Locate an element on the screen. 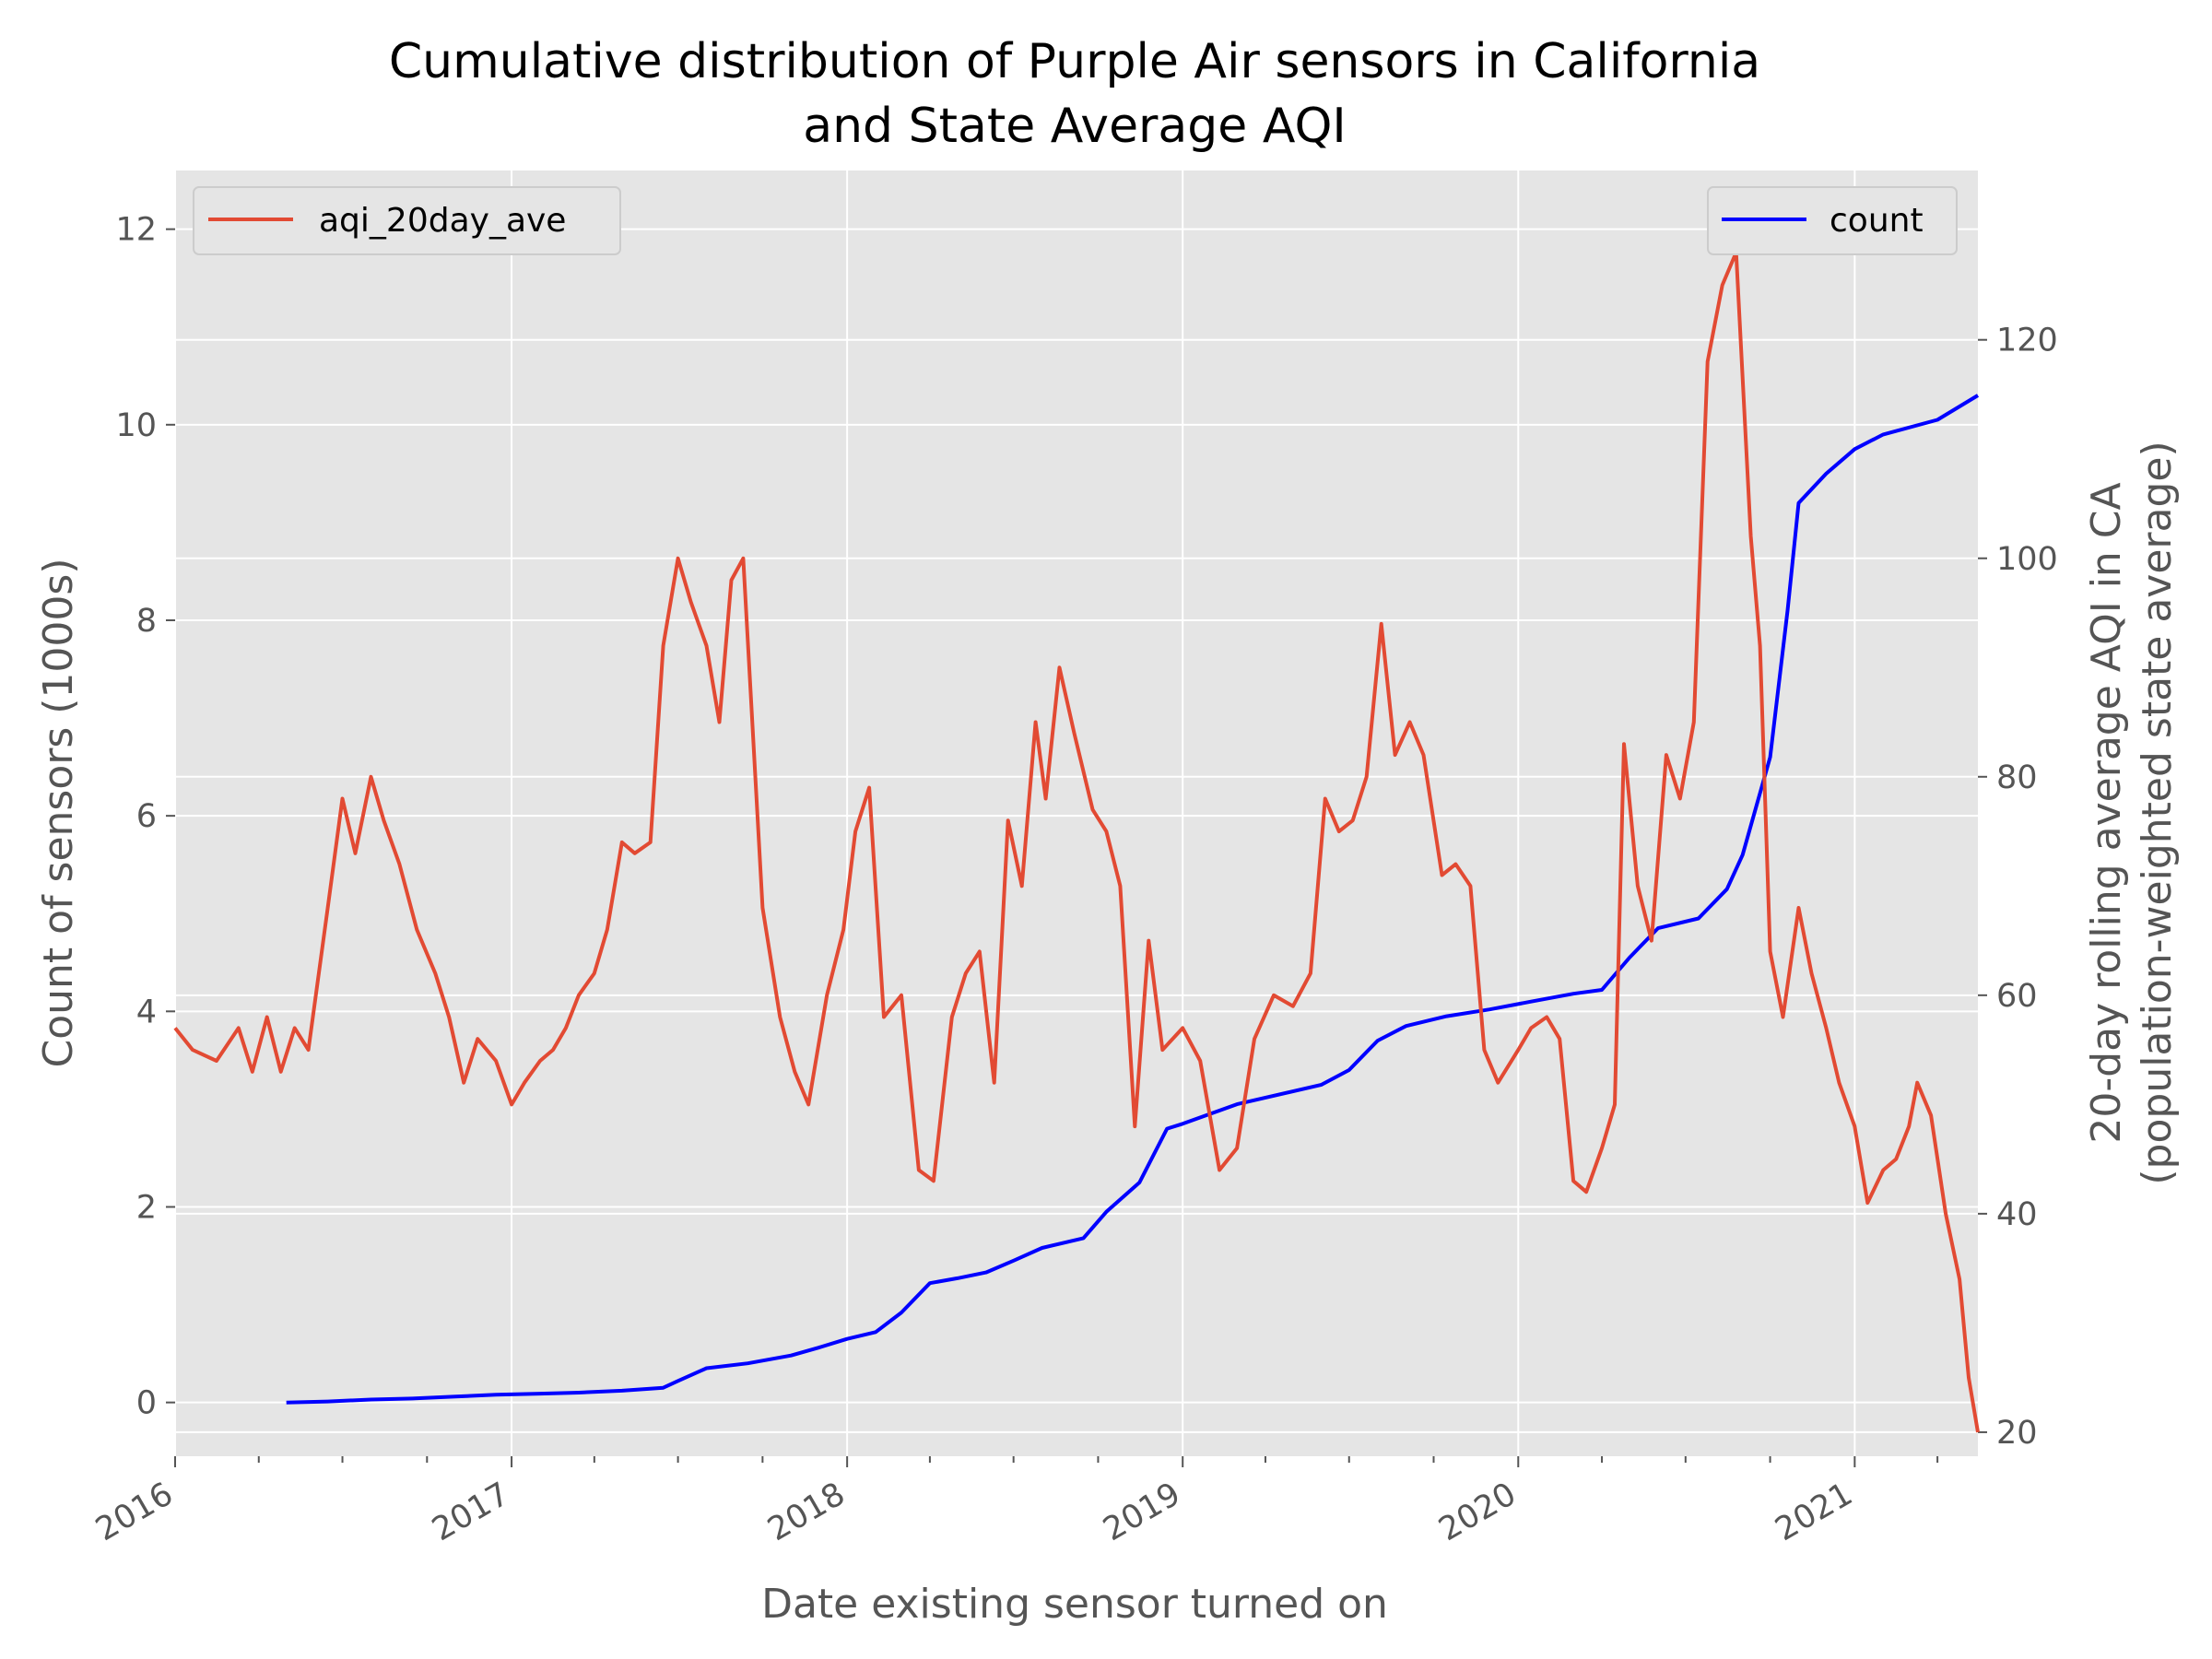 This screenshot has width=2212, height=1659. y-tick-label-left-3: 6 is located at coordinates (146, 816).